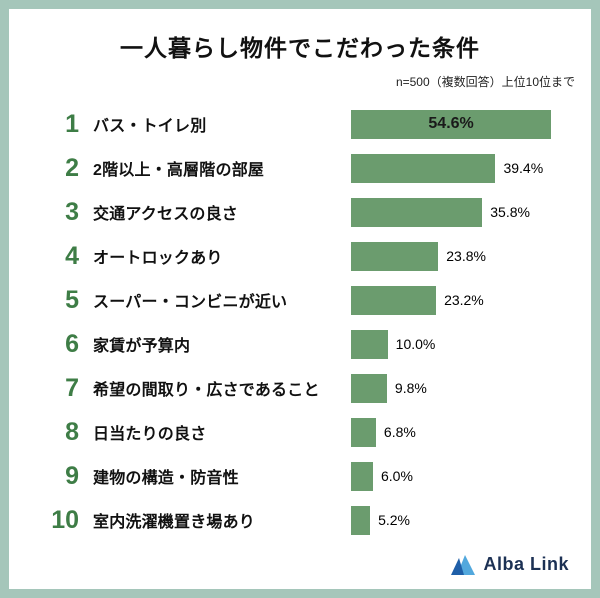 The height and width of the screenshot is (598, 600). I want to click on value-label: 10.0%, so click(415, 344).